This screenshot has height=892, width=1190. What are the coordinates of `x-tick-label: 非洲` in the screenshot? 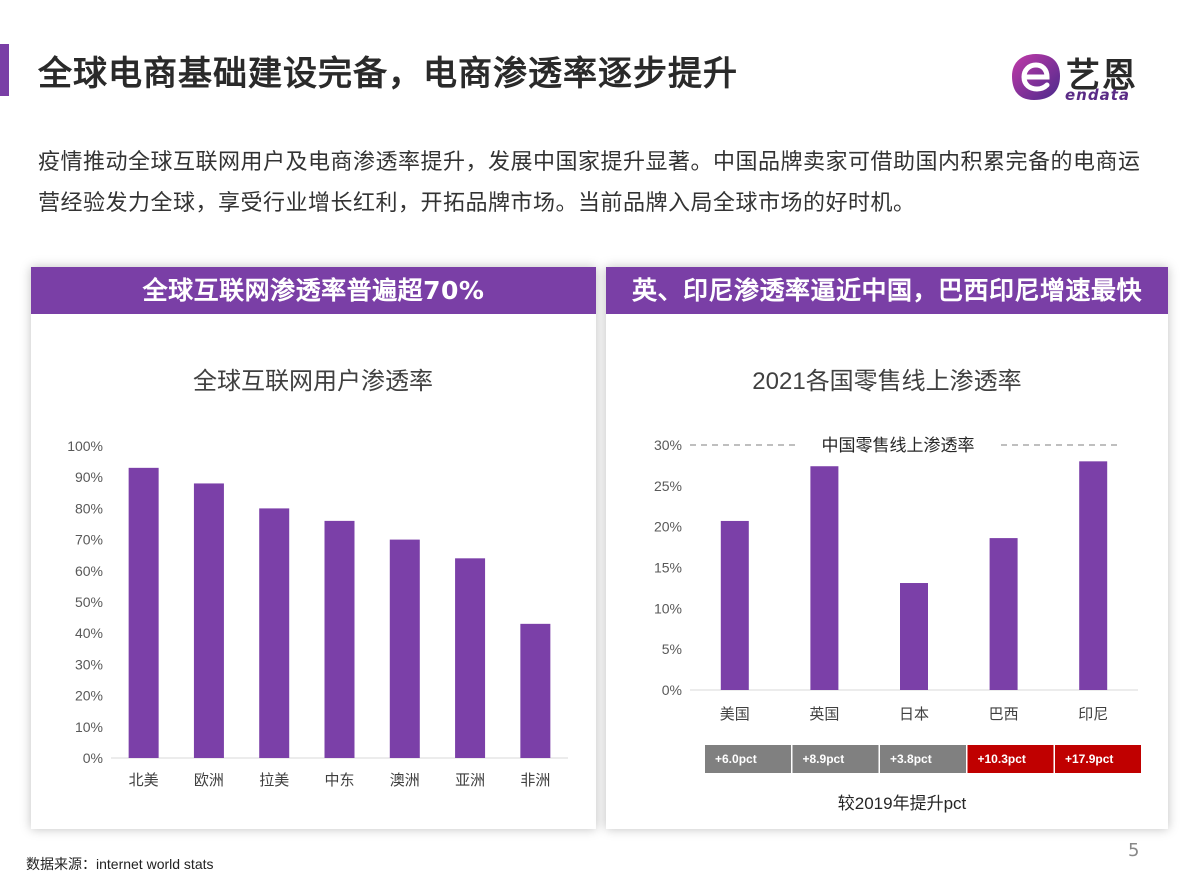 It's located at (535, 780).